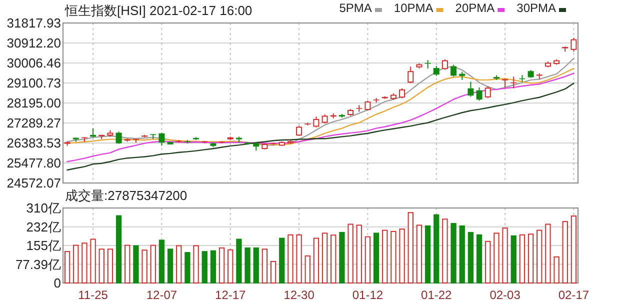 This screenshot has height=306, width=640. What do you see at coordinates (414, 8) in the screenshot?
I see `legend-label: 10PMA` at bounding box center [414, 8].